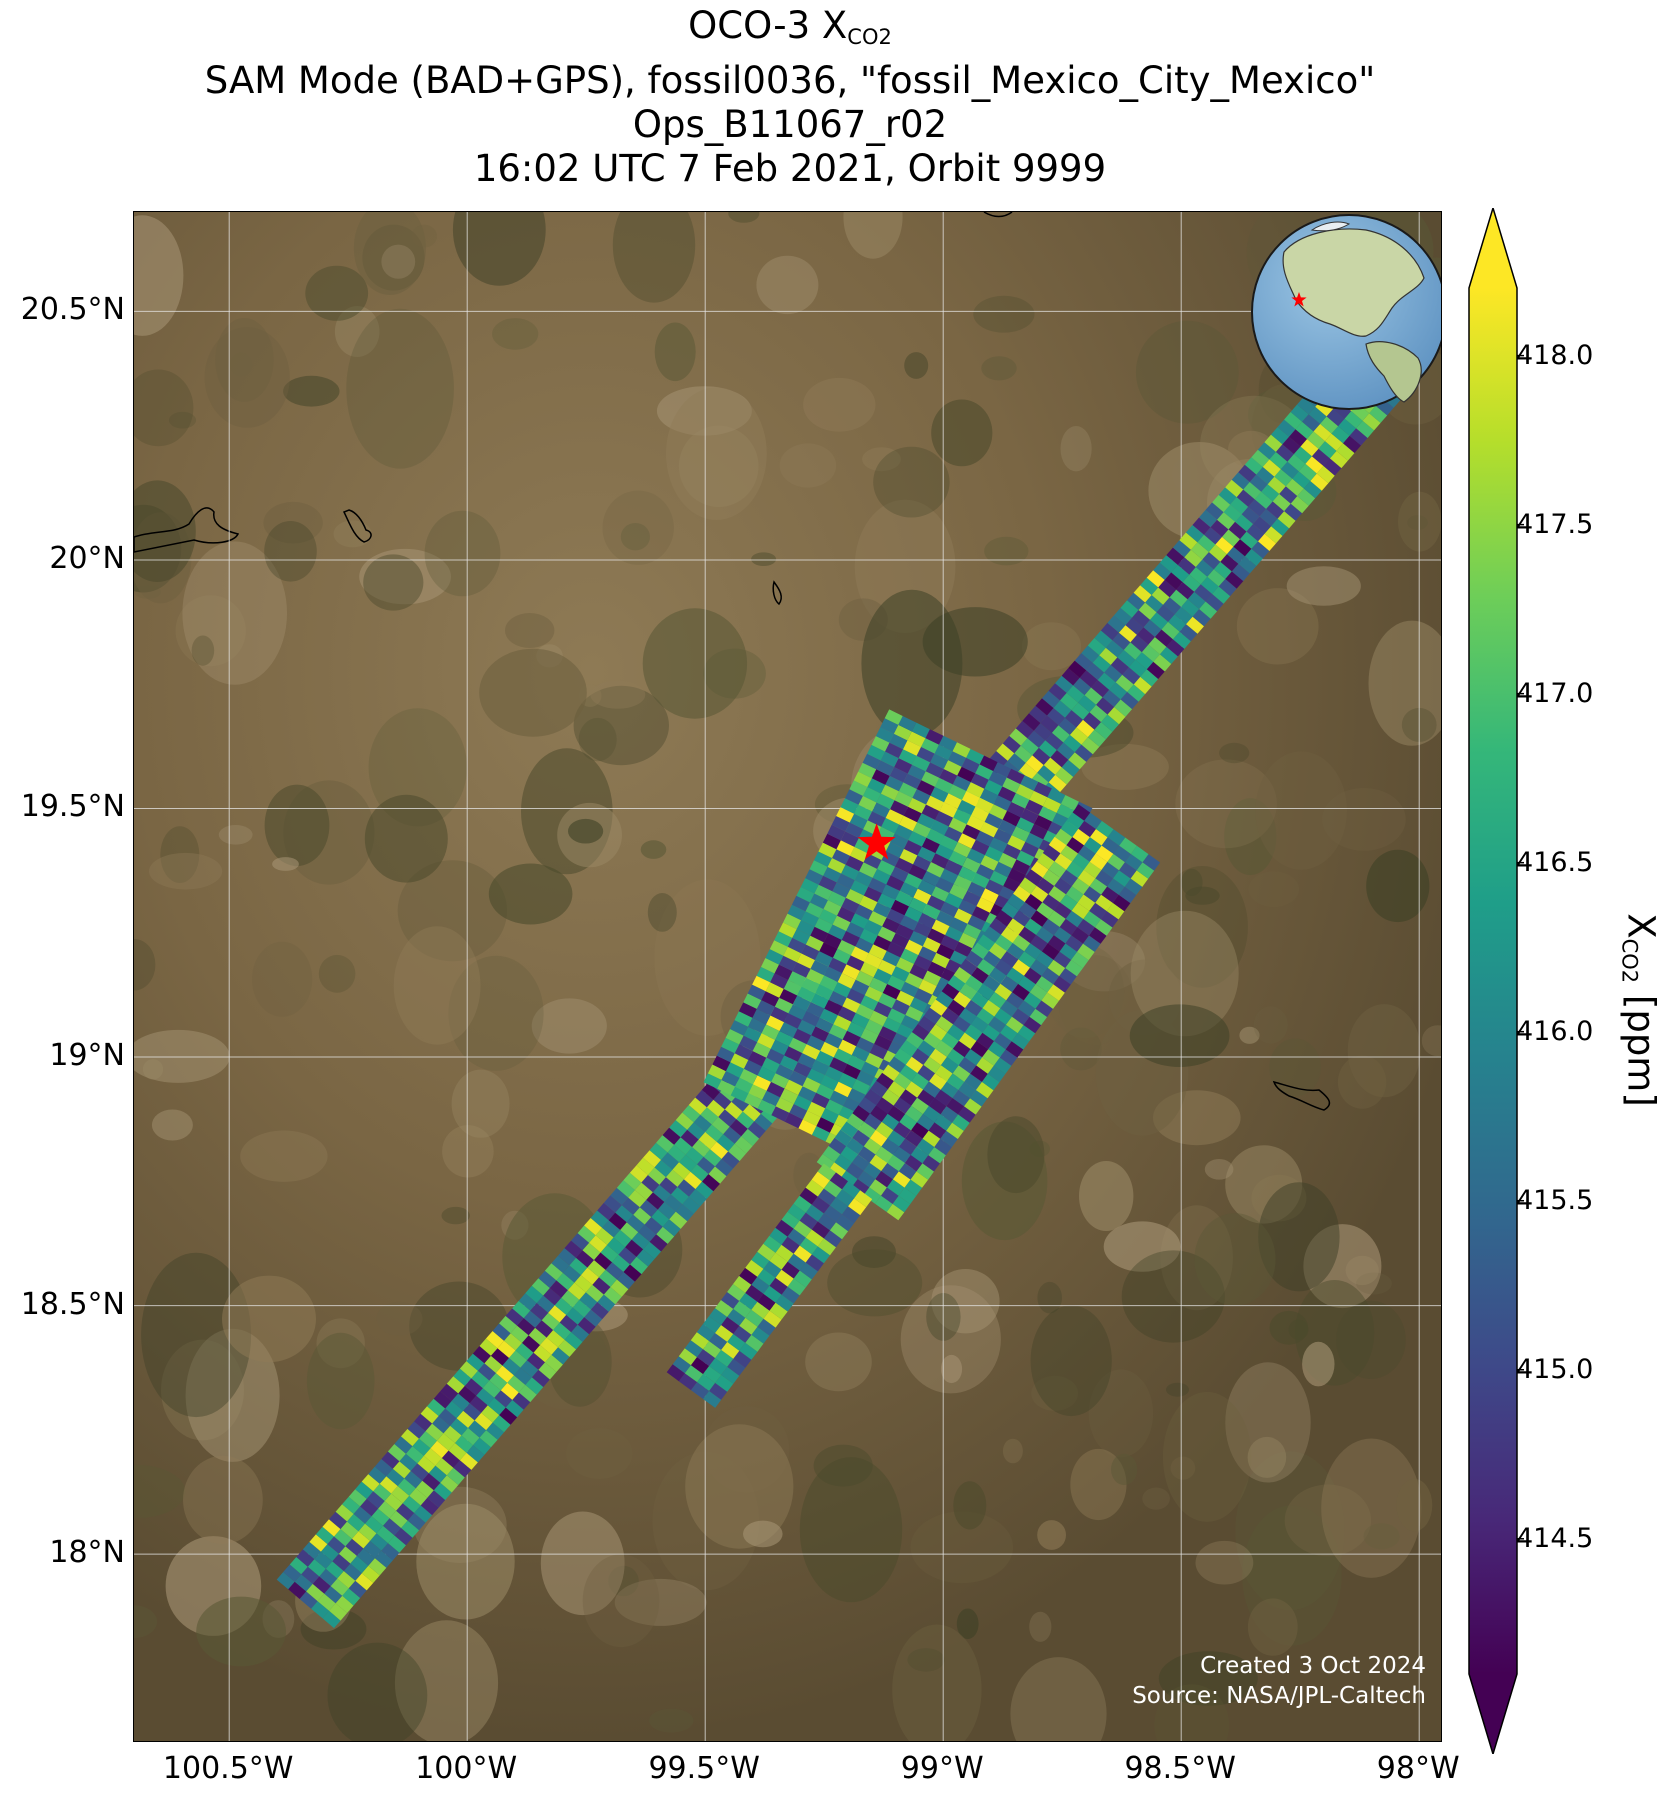 The height and width of the screenshot is (1801, 1667). Describe the element at coordinates (1299, 299) in the screenshot. I see `globe-star-icon` at that location.